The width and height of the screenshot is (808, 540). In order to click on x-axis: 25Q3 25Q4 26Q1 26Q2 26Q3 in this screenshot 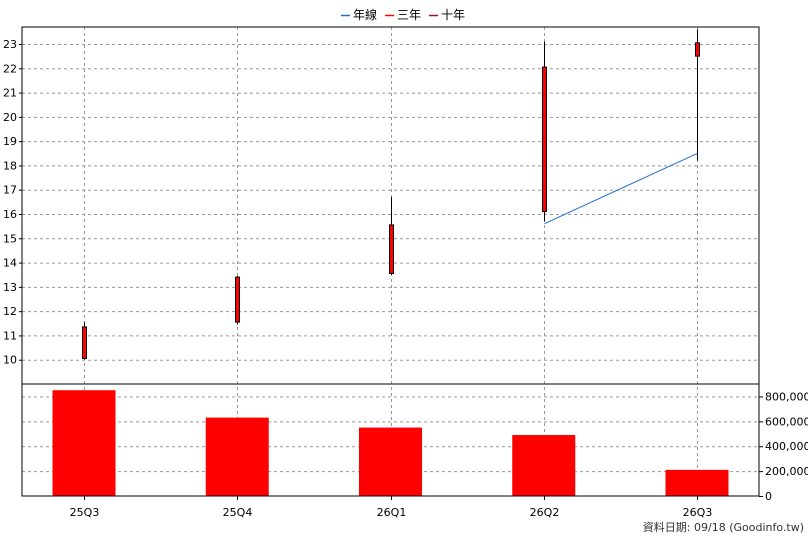, I will do `click(391, 507)`.